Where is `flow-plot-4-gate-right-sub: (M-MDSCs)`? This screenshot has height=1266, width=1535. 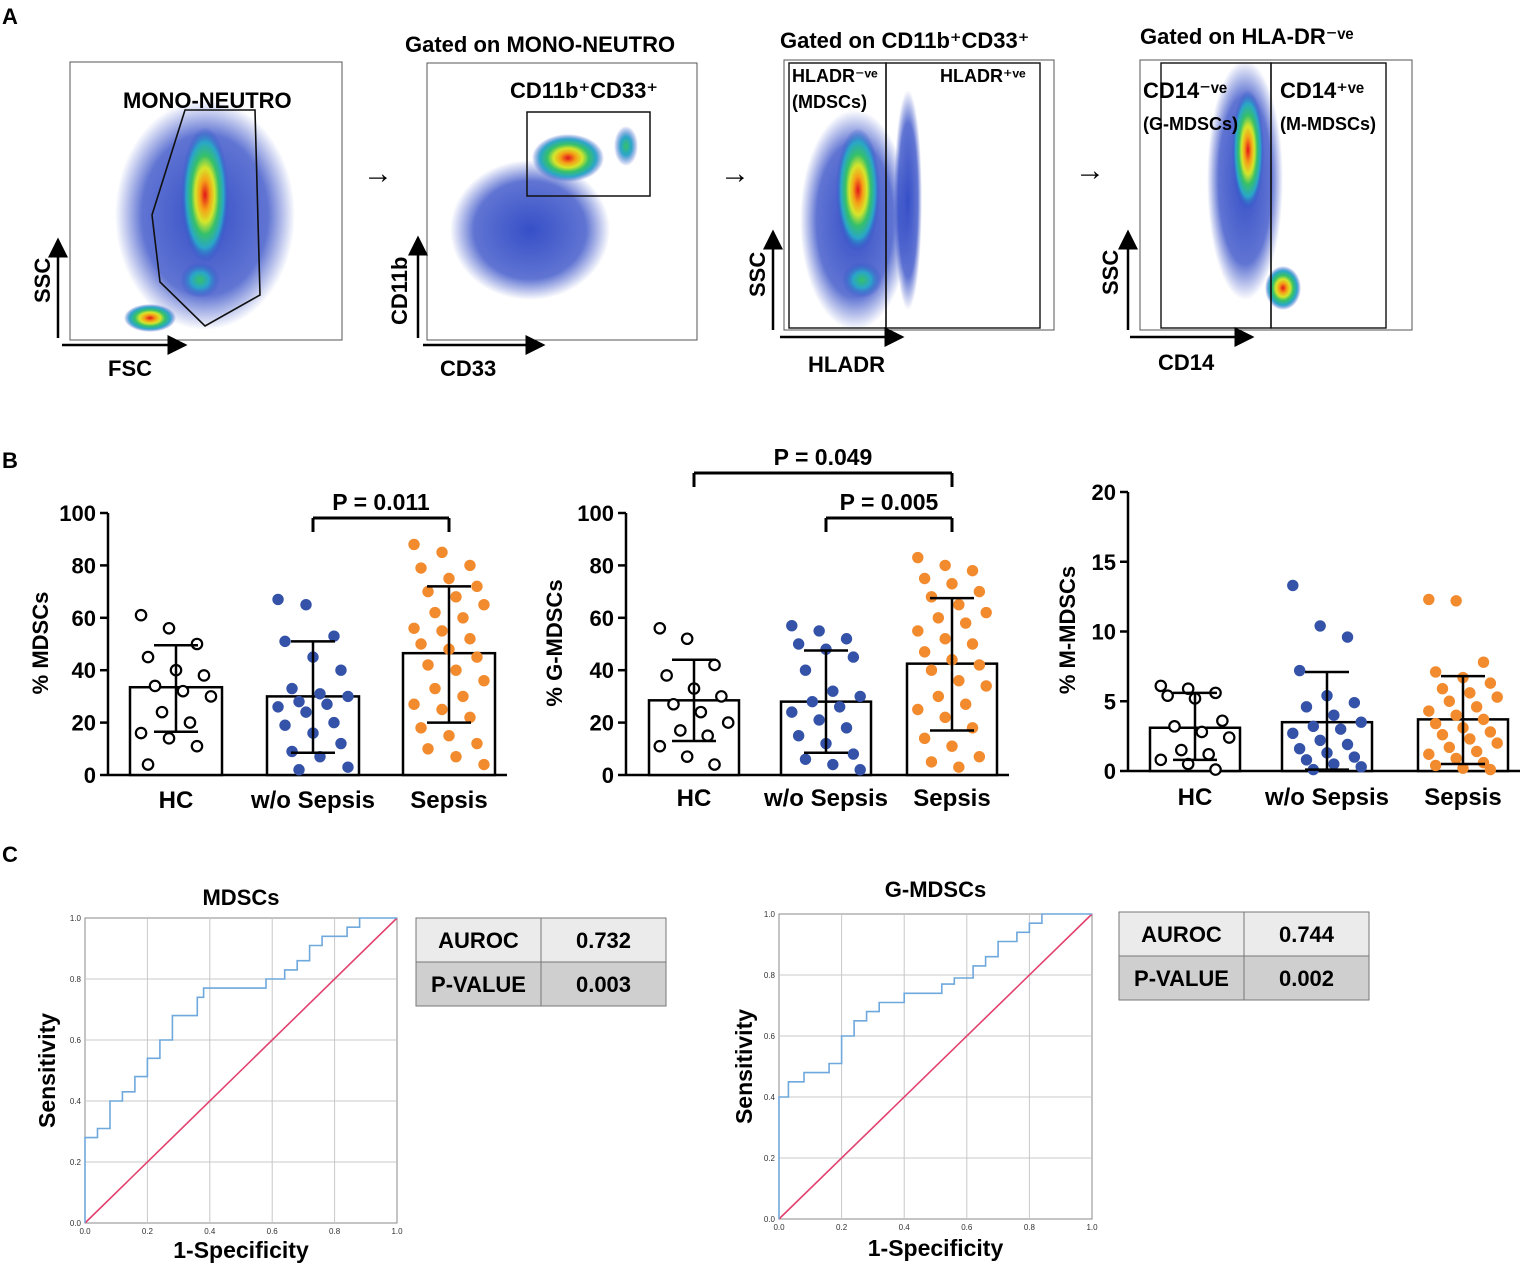
flow-plot-4-gate-right-sub: (M-MDSCs) is located at coordinates (1328, 124).